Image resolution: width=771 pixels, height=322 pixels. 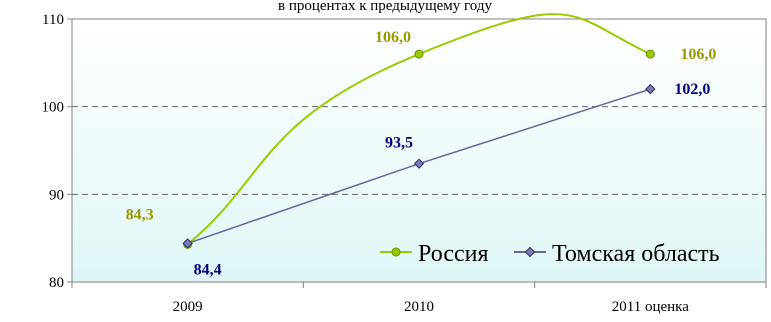 I want to click on chart-header-fragment: в процентах к предыдущему году, so click(x=385, y=7).